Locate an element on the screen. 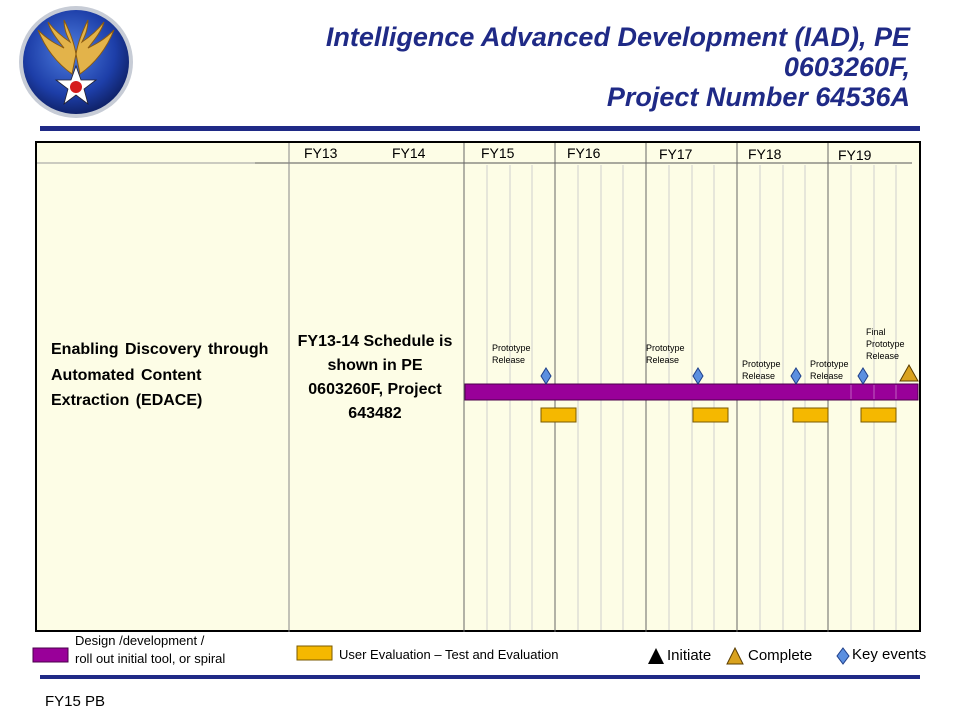 This screenshot has height=720, width=960. legend-complete-label: Complete is located at coordinates (780, 655).